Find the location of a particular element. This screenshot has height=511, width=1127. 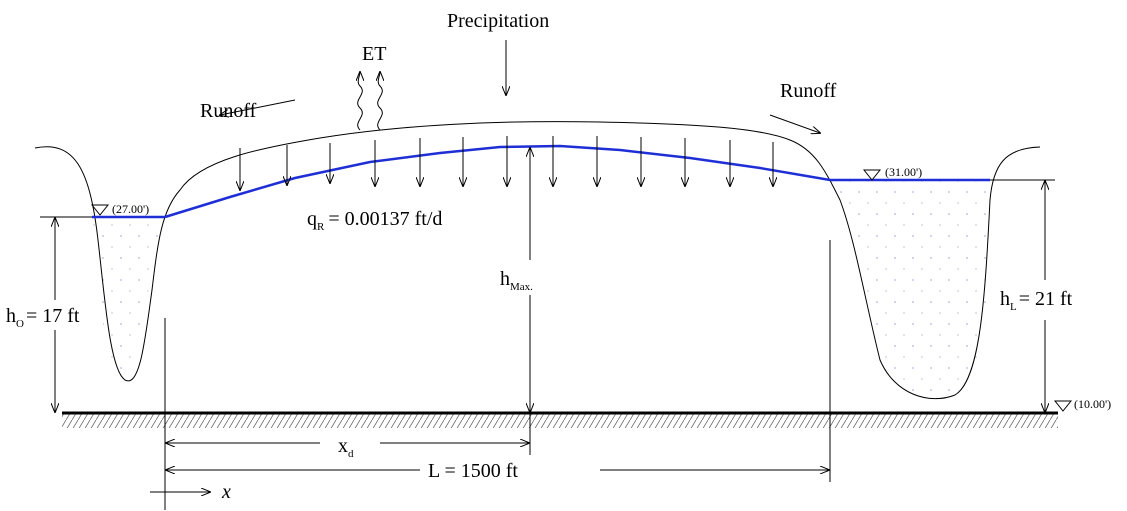

hl-label: hL = 21 ft is located at coordinates (1036, 300).